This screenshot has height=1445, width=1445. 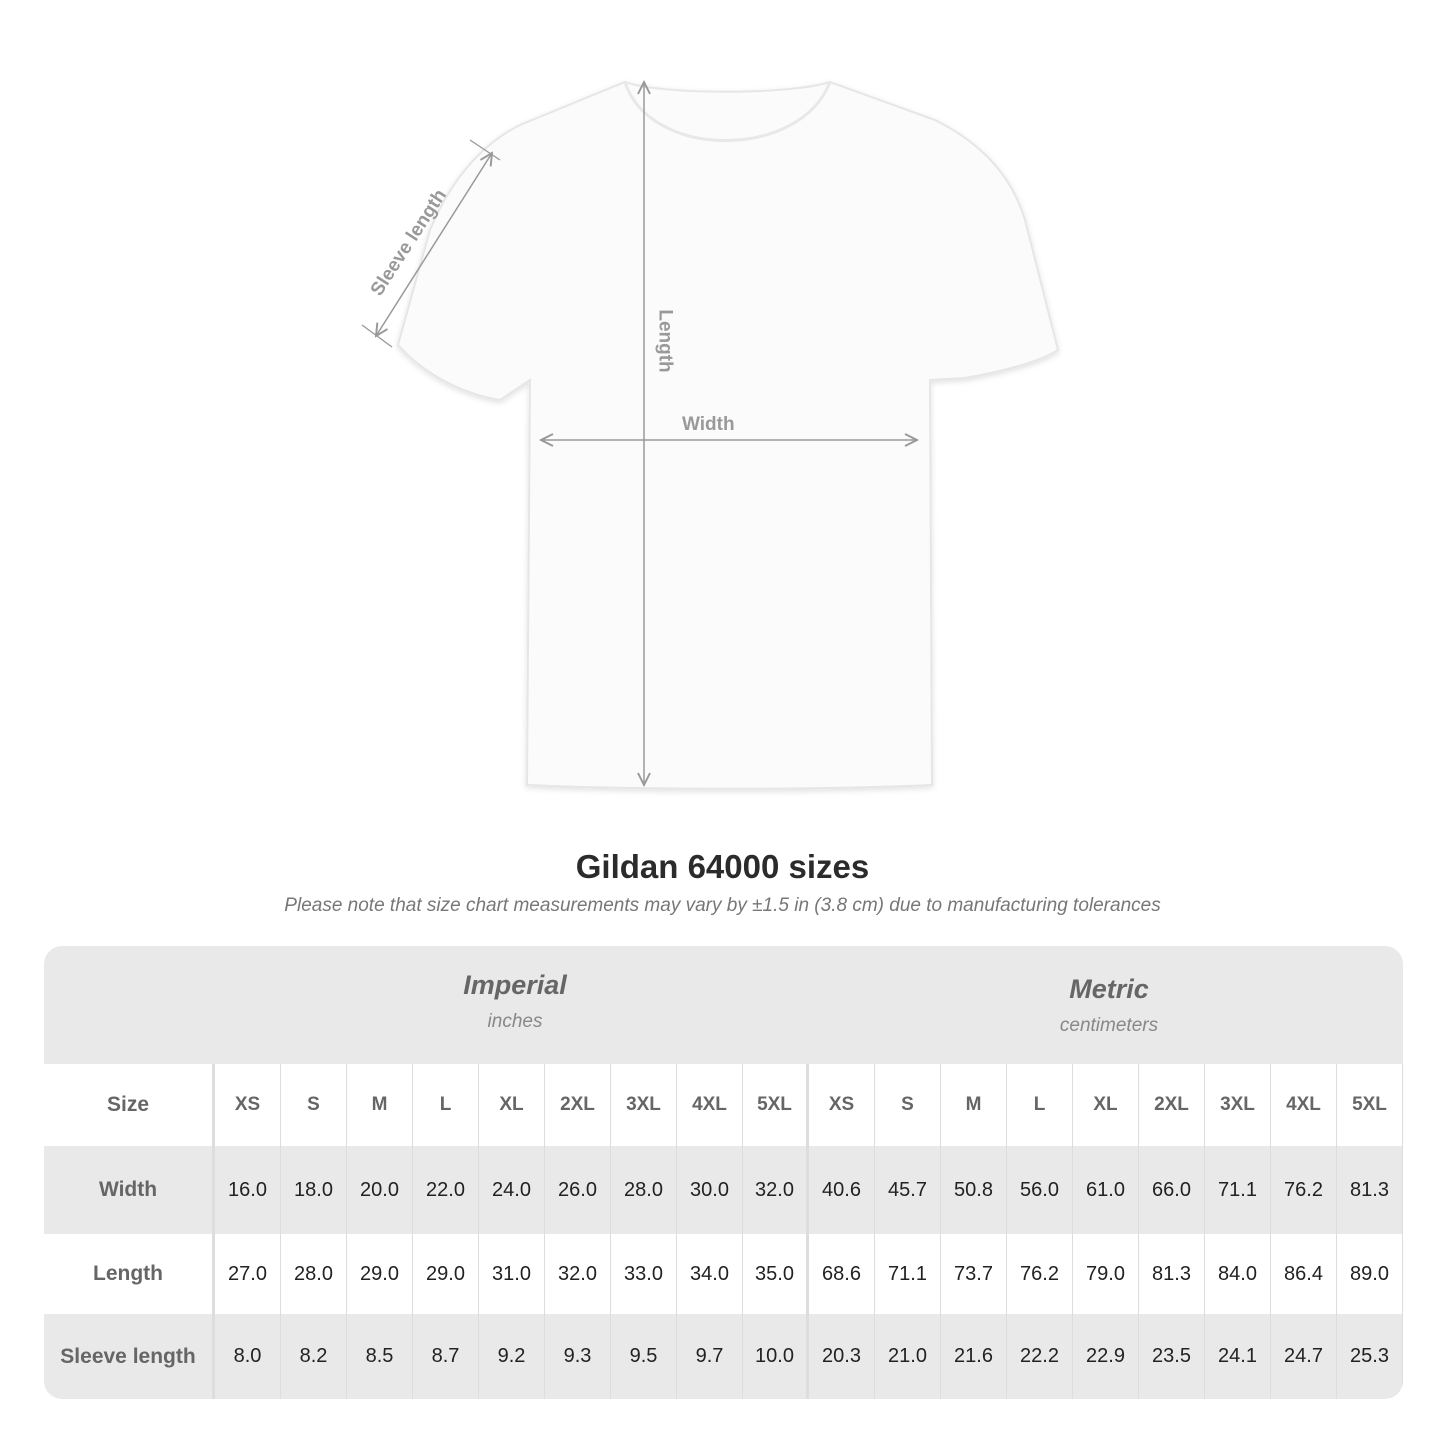 I want to click on imperial-value-cell: 8.7, so click(x=446, y=1356).